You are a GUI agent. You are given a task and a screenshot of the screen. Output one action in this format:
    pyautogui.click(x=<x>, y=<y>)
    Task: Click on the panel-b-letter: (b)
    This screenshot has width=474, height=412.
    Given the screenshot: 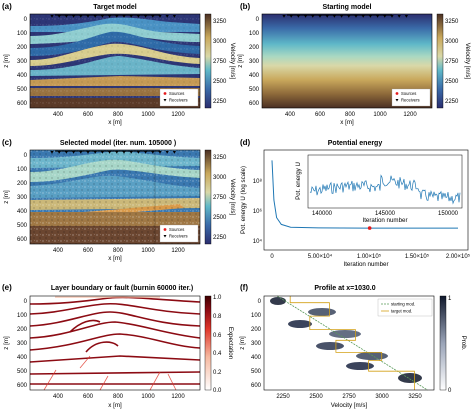 What is the action you would take?
    pyautogui.click(x=245, y=6)
    